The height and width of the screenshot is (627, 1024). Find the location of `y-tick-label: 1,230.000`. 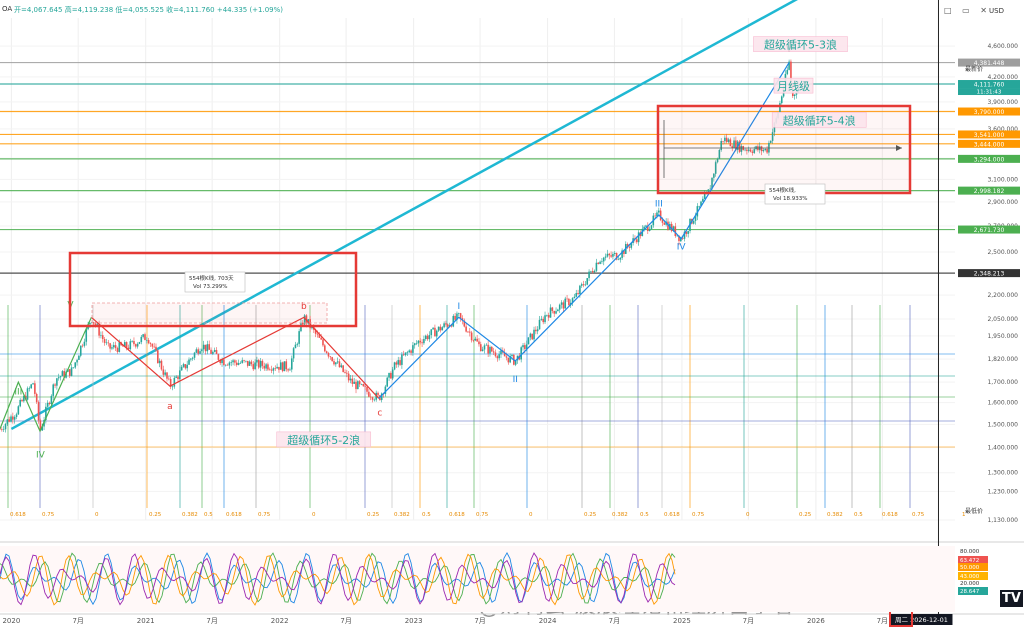

y-tick-label: 1,230.000 is located at coordinates (1002, 491).